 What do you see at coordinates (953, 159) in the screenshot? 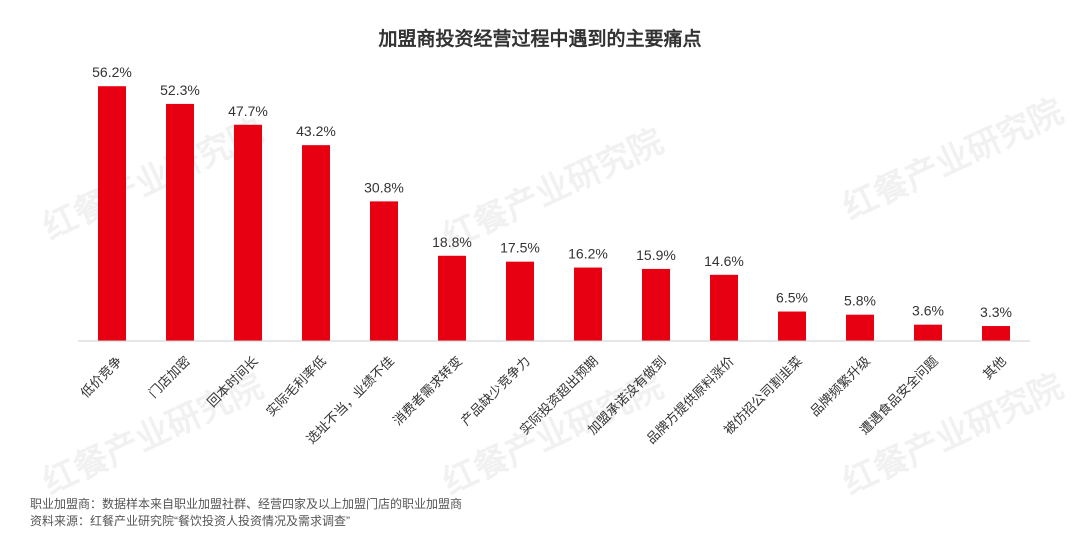
I see `watermark-3: 红餐产业研究院` at bounding box center [953, 159].